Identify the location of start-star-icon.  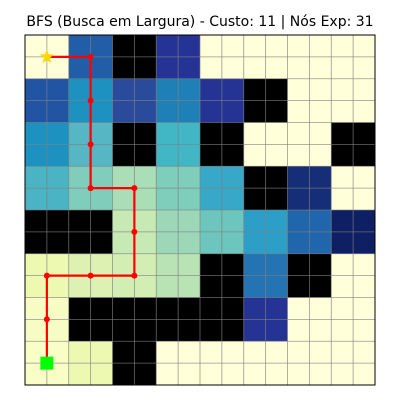
(47, 56).